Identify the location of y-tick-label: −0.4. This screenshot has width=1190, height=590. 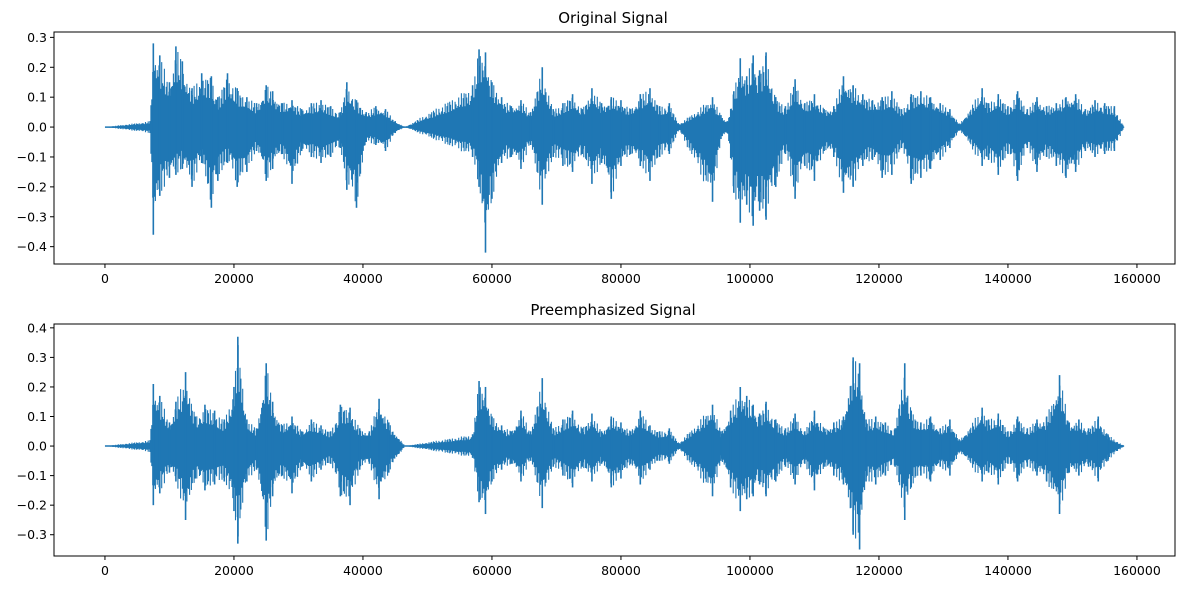
(32, 246).